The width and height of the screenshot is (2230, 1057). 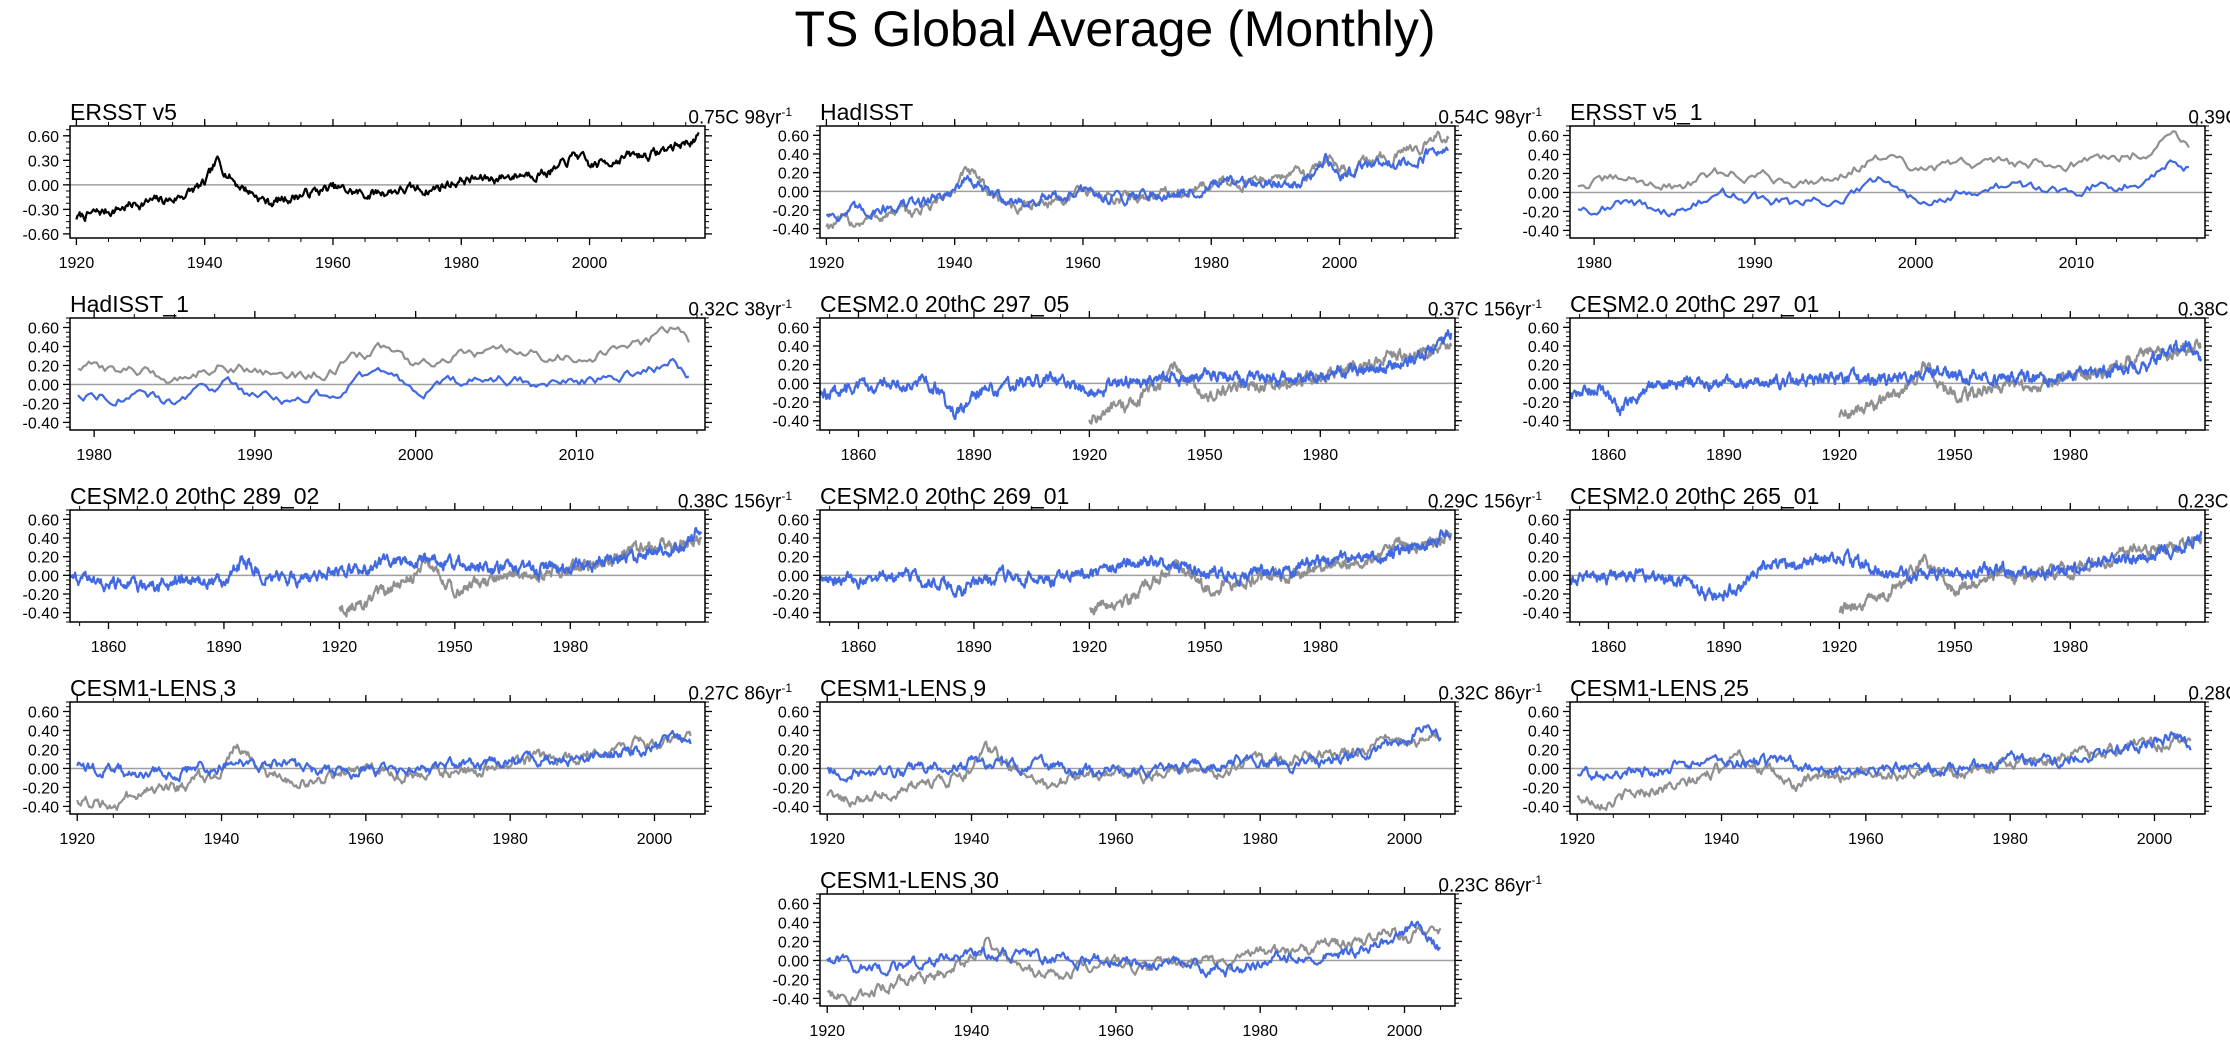 What do you see at coordinates (735, 118) in the screenshot?
I see `trend-stat-text: 0.75C 98yr` at bounding box center [735, 118].